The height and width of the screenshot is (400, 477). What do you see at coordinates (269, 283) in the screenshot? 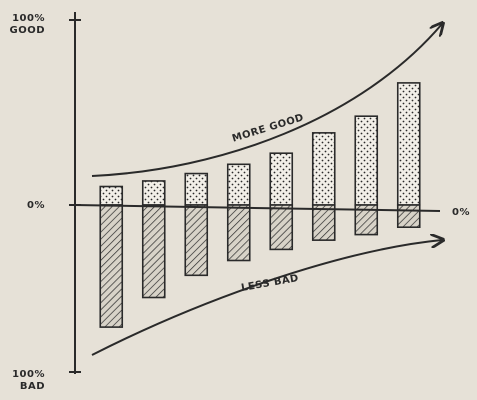
I see `lower-curve-label: LESS BAD` at bounding box center [269, 283].